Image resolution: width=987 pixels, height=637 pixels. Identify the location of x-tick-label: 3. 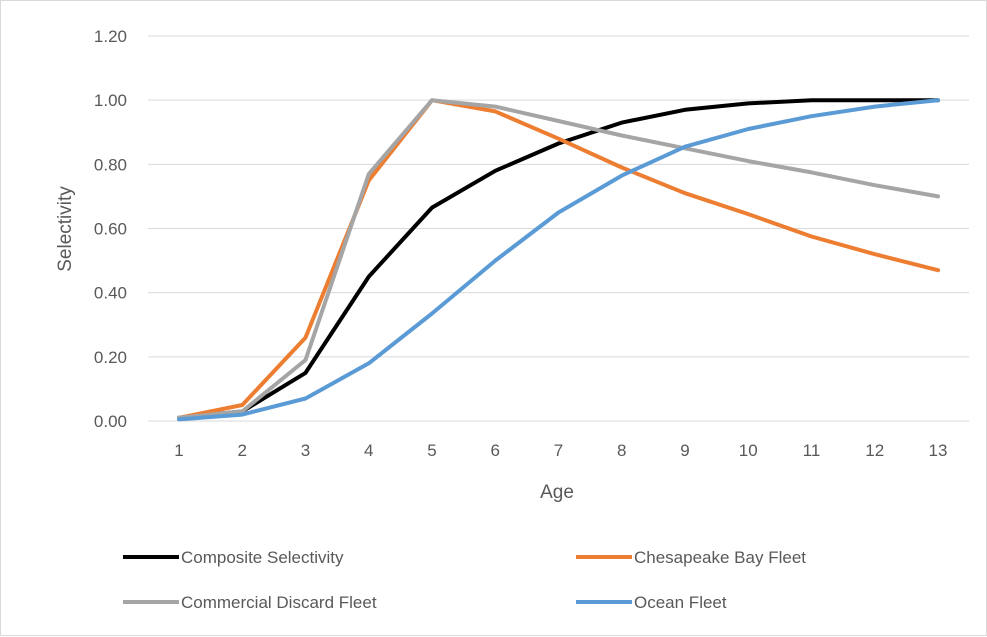
(305, 450).